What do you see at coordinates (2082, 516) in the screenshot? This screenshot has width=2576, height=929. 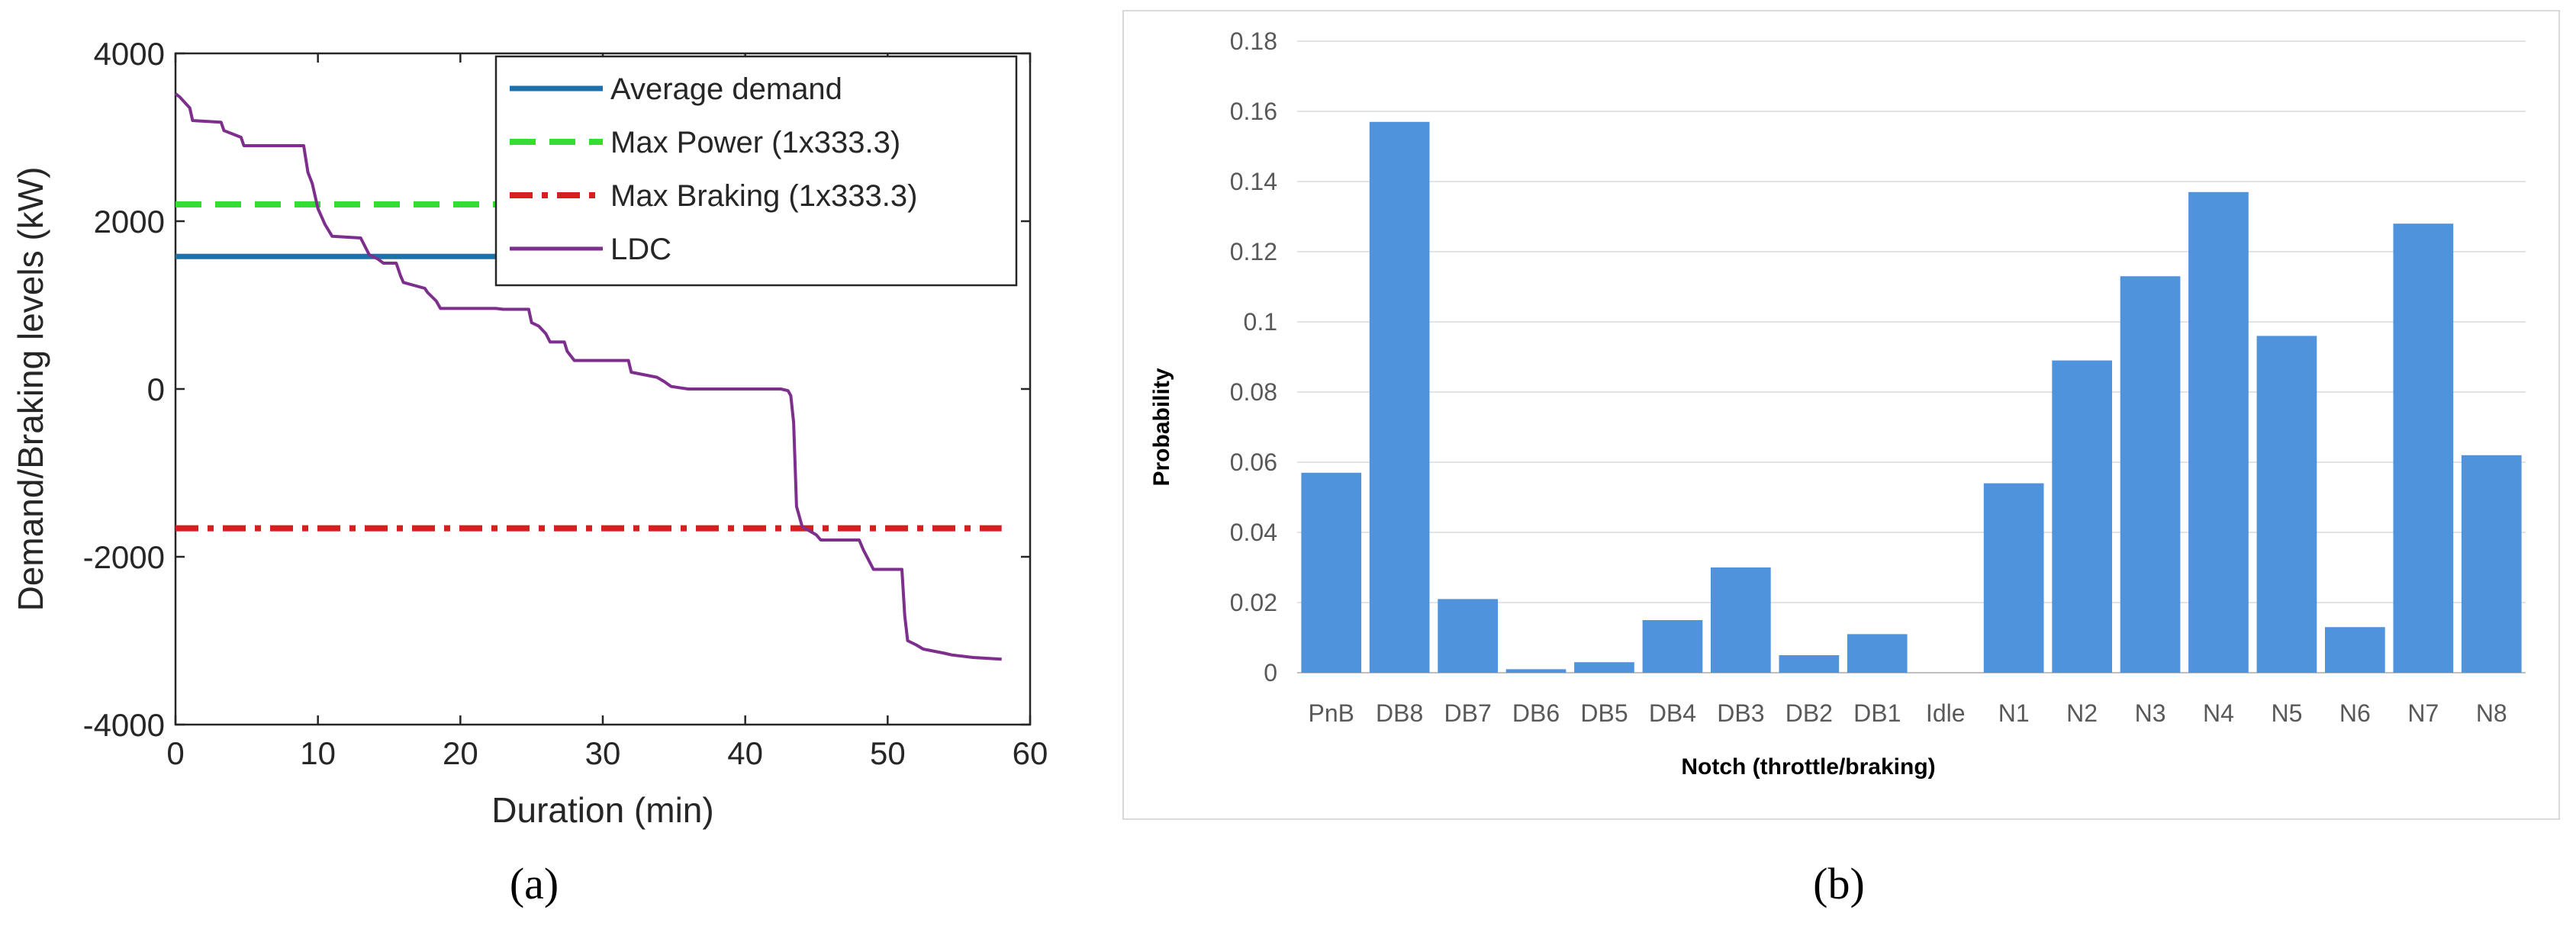 I see `b-bar-n2` at bounding box center [2082, 516].